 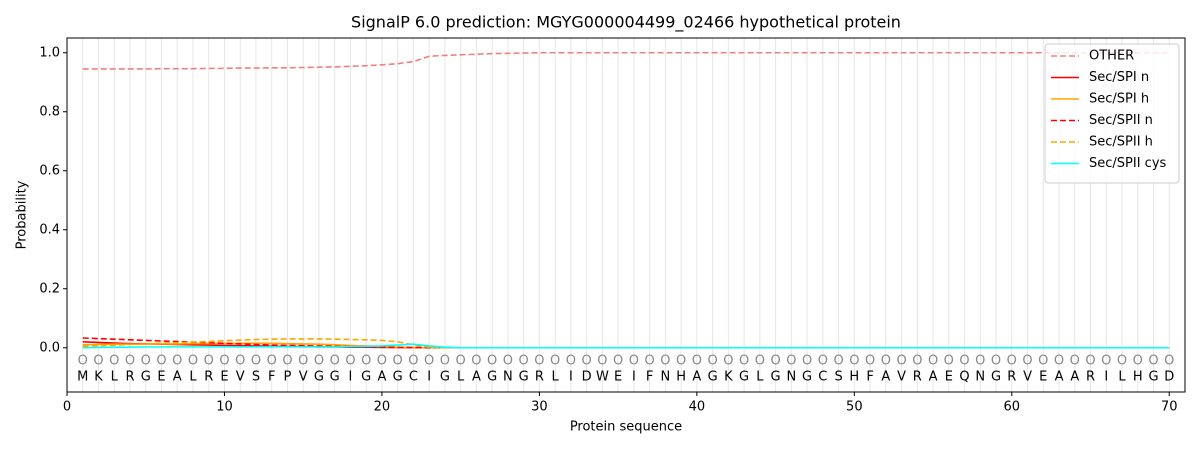 I want to click on y-tick-label: 1.0, so click(x=49, y=52).